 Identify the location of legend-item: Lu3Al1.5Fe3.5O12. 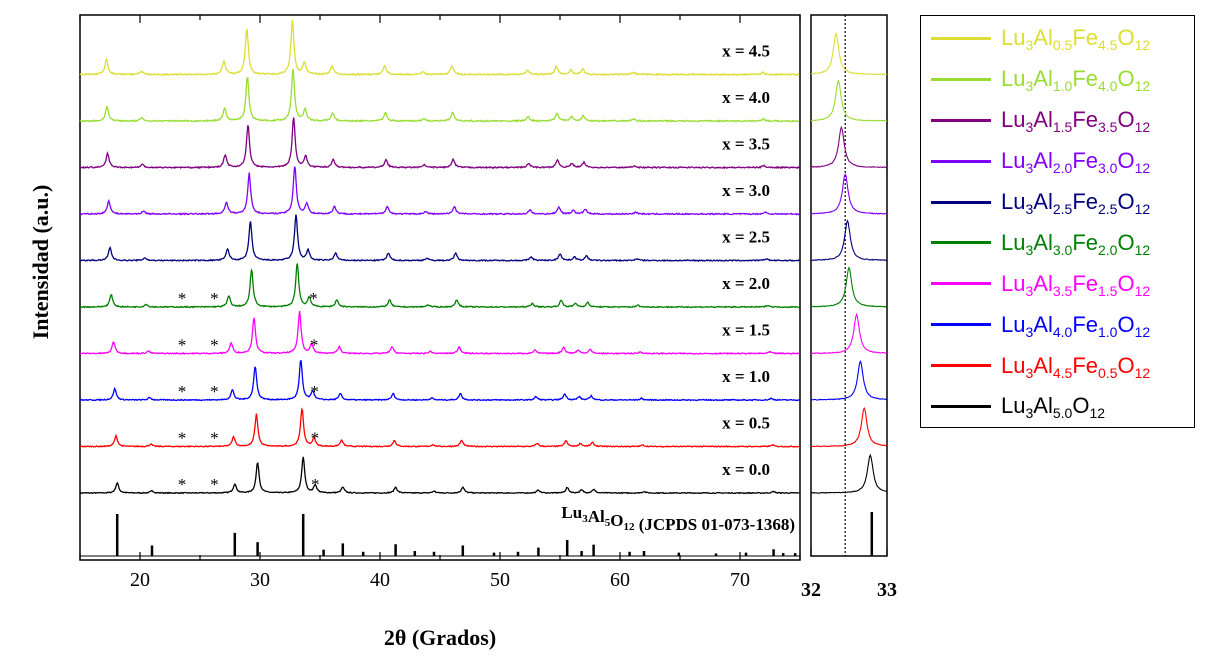
(1057, 120).